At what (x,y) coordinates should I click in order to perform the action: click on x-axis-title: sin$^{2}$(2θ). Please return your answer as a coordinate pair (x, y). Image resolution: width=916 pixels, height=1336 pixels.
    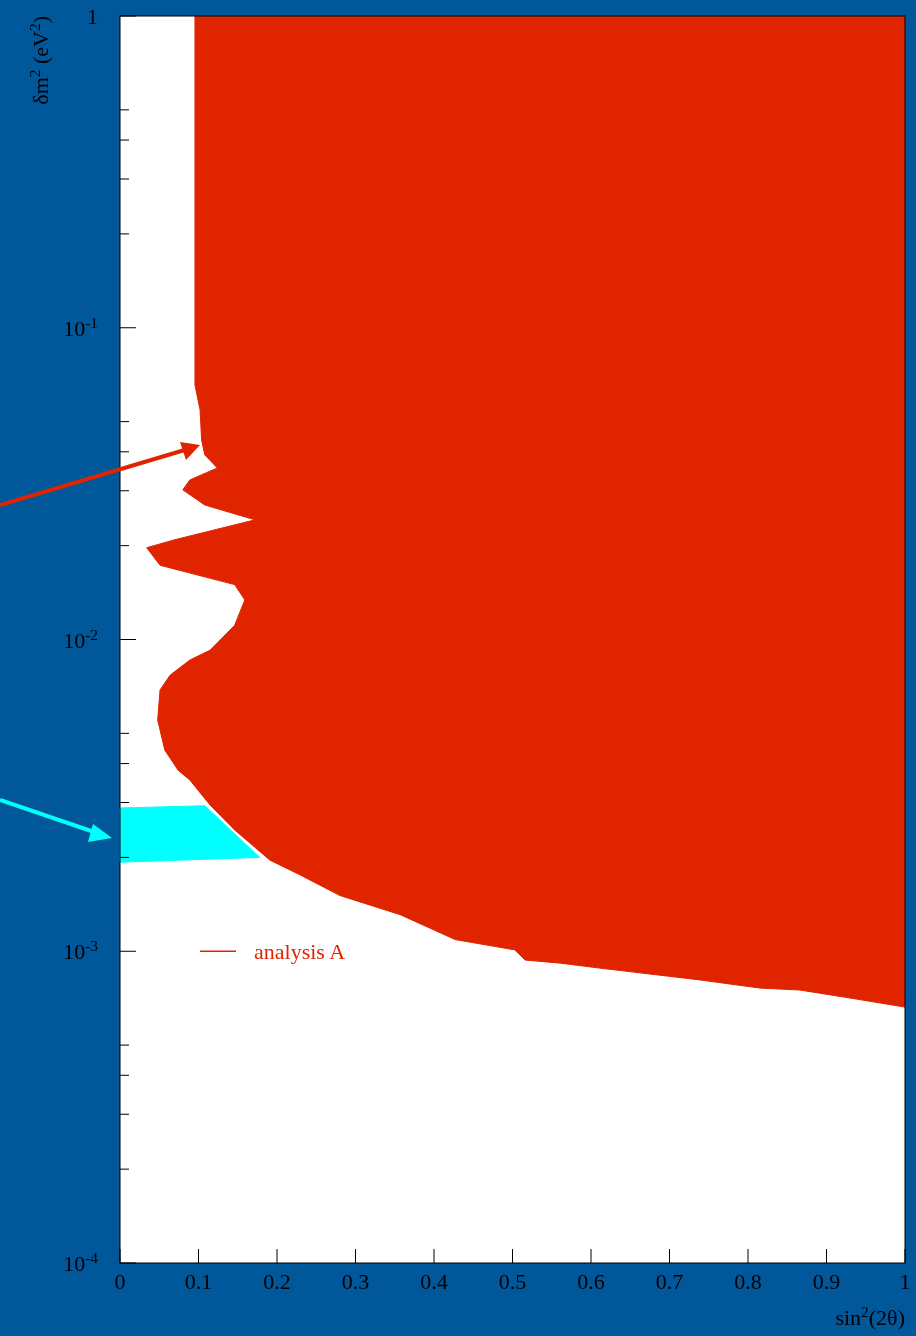
    Looking at the image, I should click on (870, 1316).